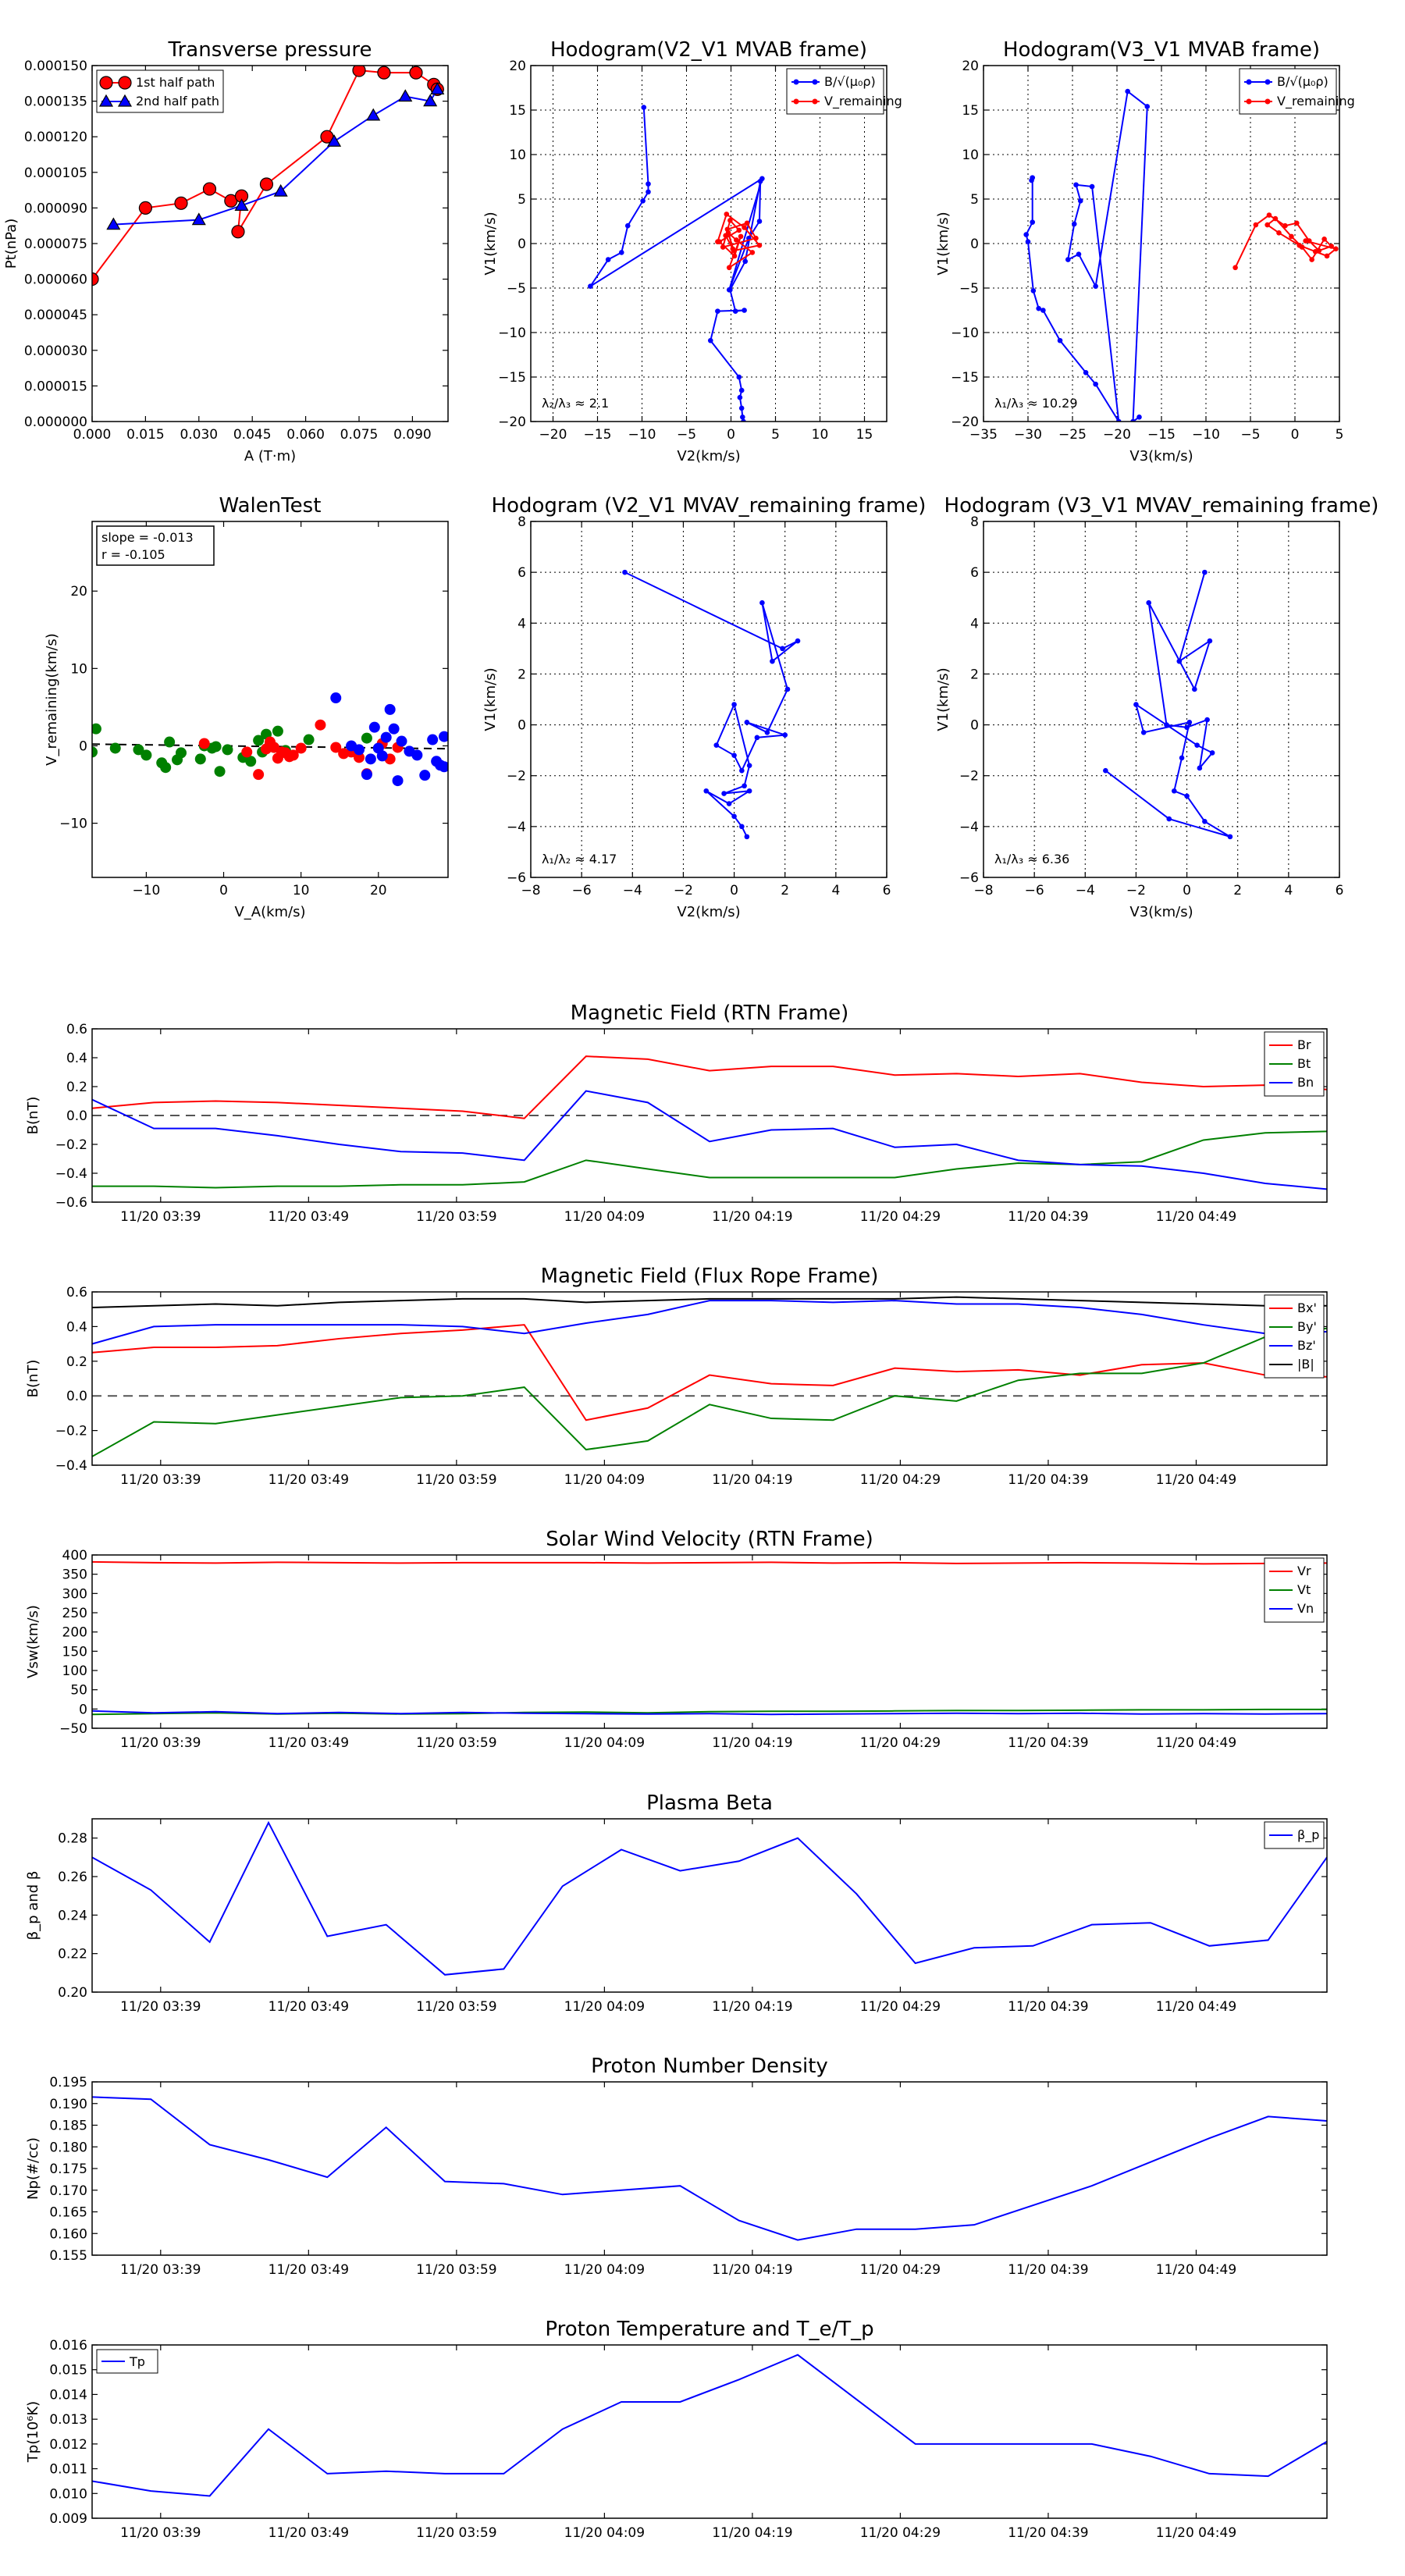  What do you see at coordinates (1048, 2007) in the screenshot?
I see `ts_beta-xtick-label: 11/20 04:39` at bounding box center [1048, 2007].